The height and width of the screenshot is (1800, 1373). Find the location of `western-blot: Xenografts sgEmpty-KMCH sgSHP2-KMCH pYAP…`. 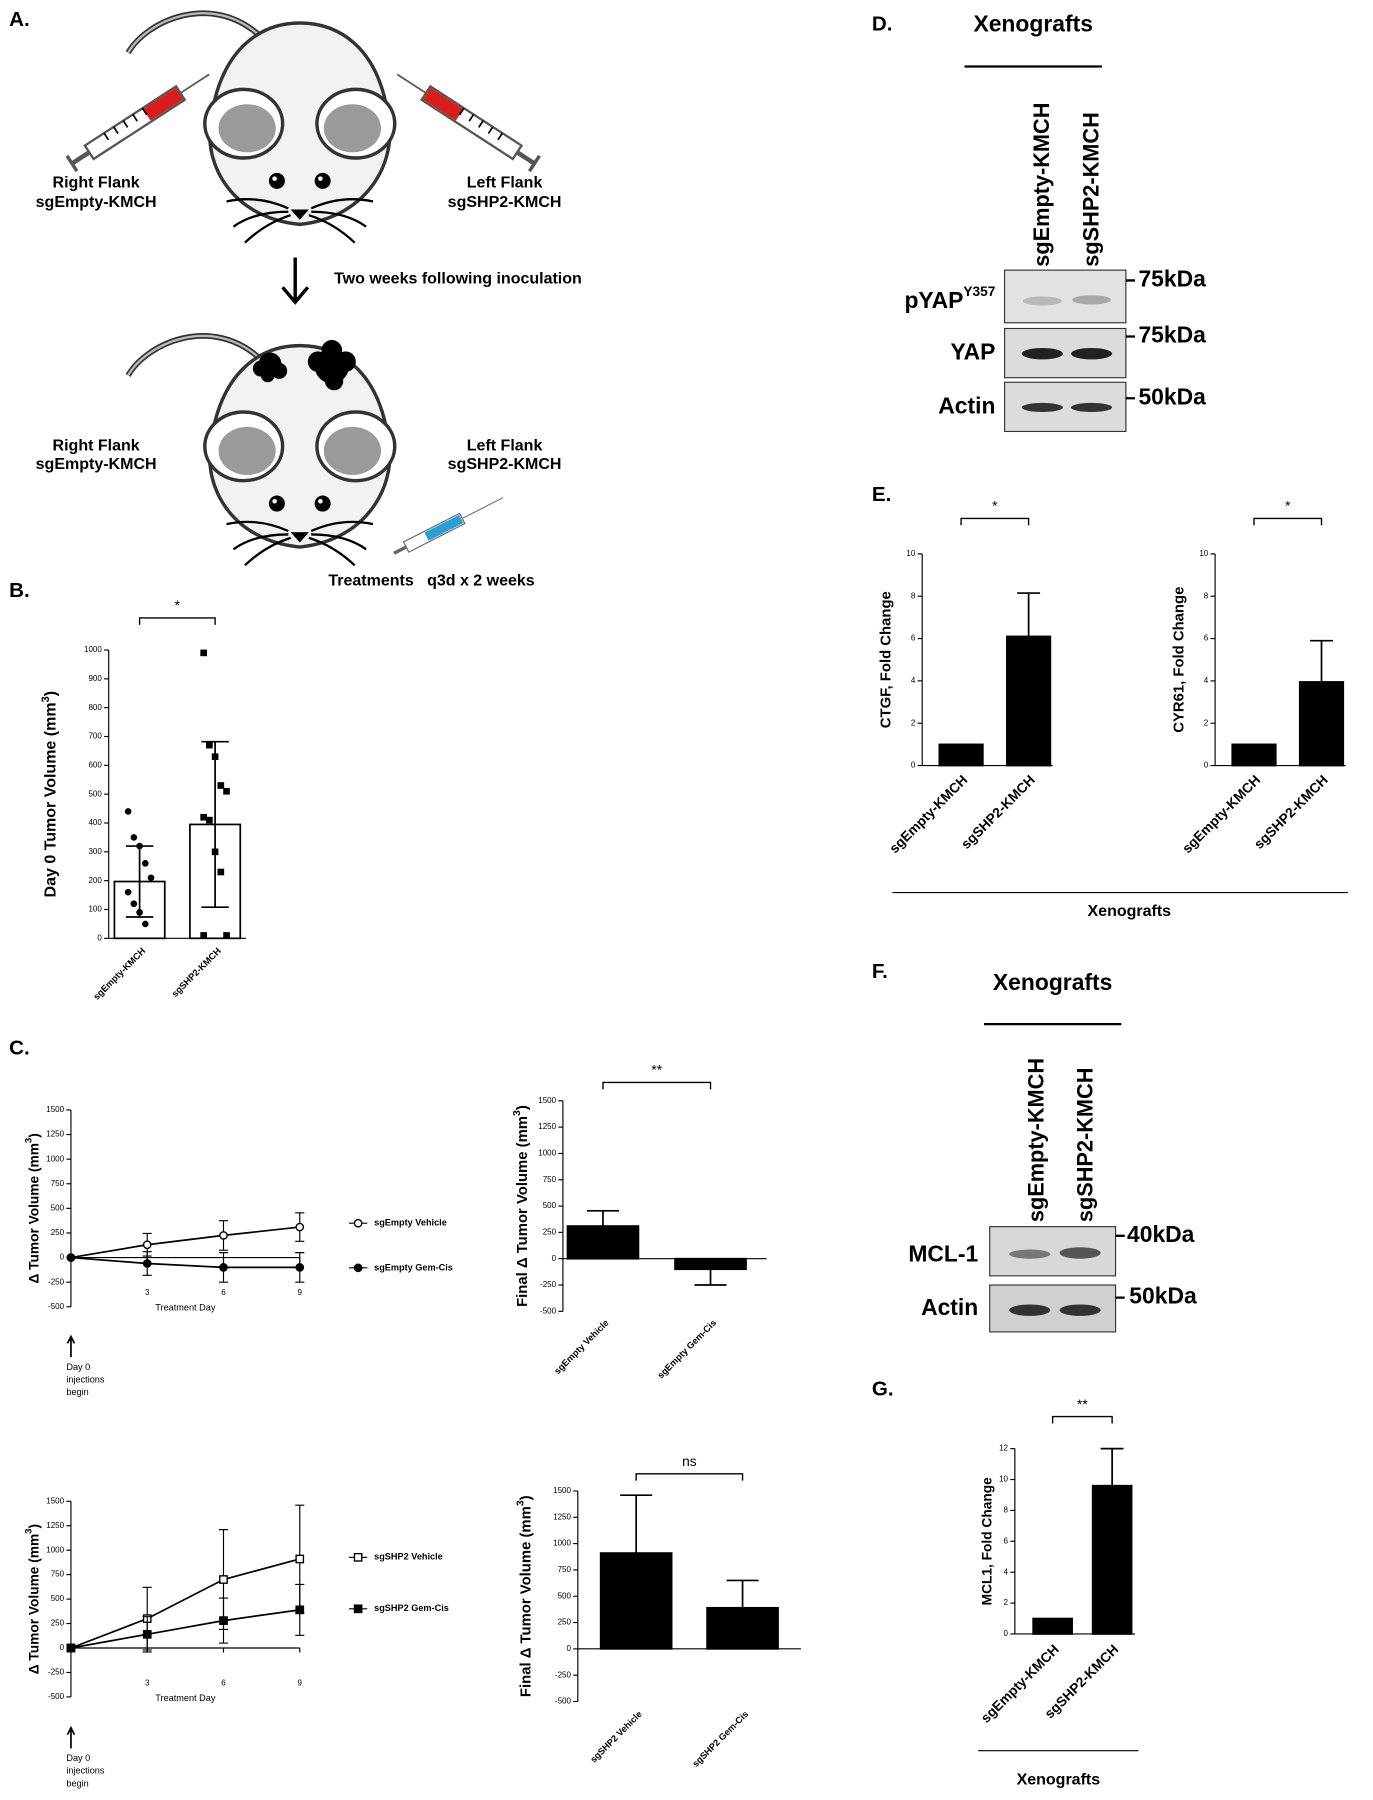

western-blot: Xenografts sgEmpty-KMCH sgSHP2-KMCH pYAP… is located at coordinates (1055, 221).